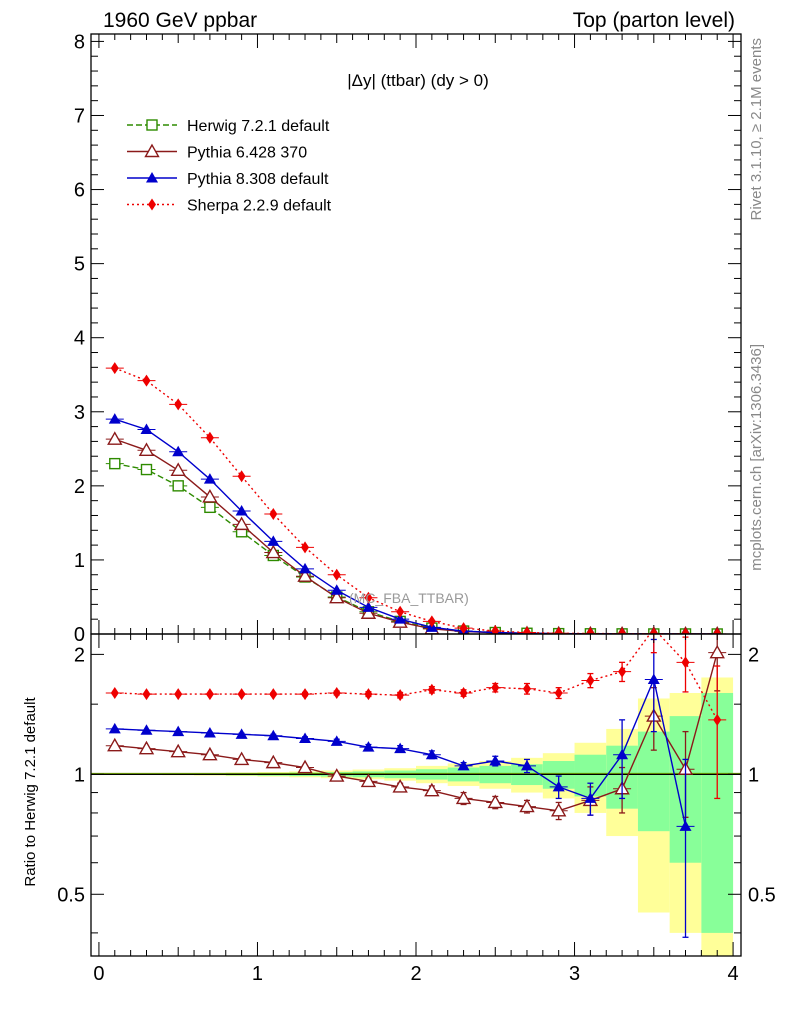  What do you see at coordinates (98, 974) in the screenshot?
I see `ratio-xtick-label: 0` at bounding box center [98, 974].